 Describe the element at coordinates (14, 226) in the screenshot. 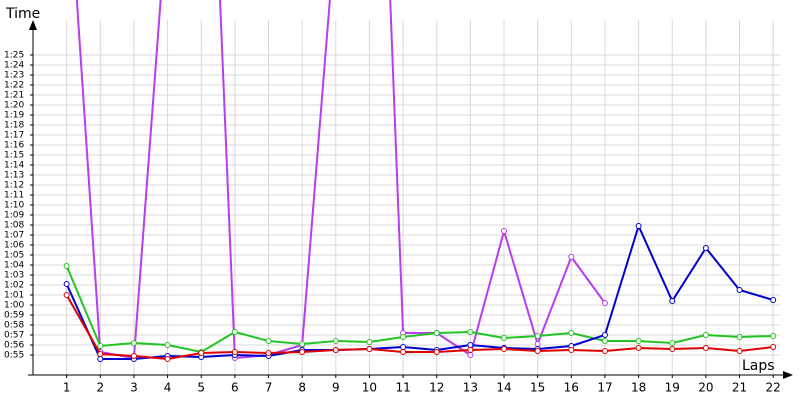

I see `y-tick-label: 1:08` at that location.